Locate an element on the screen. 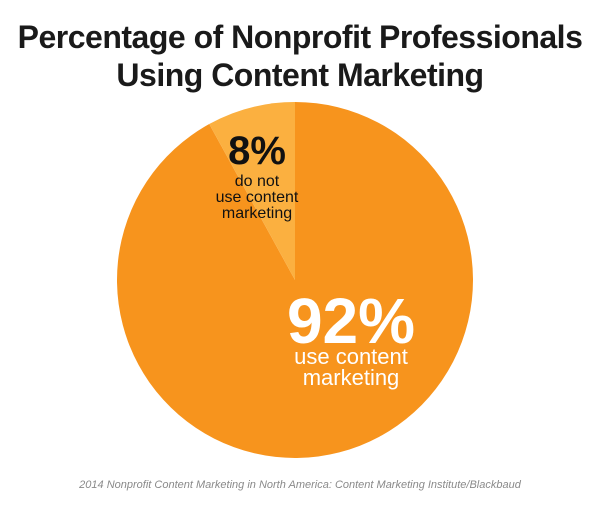 The image size is (600, 512). slice-label-minor-line-3: marketing is located at coordinates (257, 213).